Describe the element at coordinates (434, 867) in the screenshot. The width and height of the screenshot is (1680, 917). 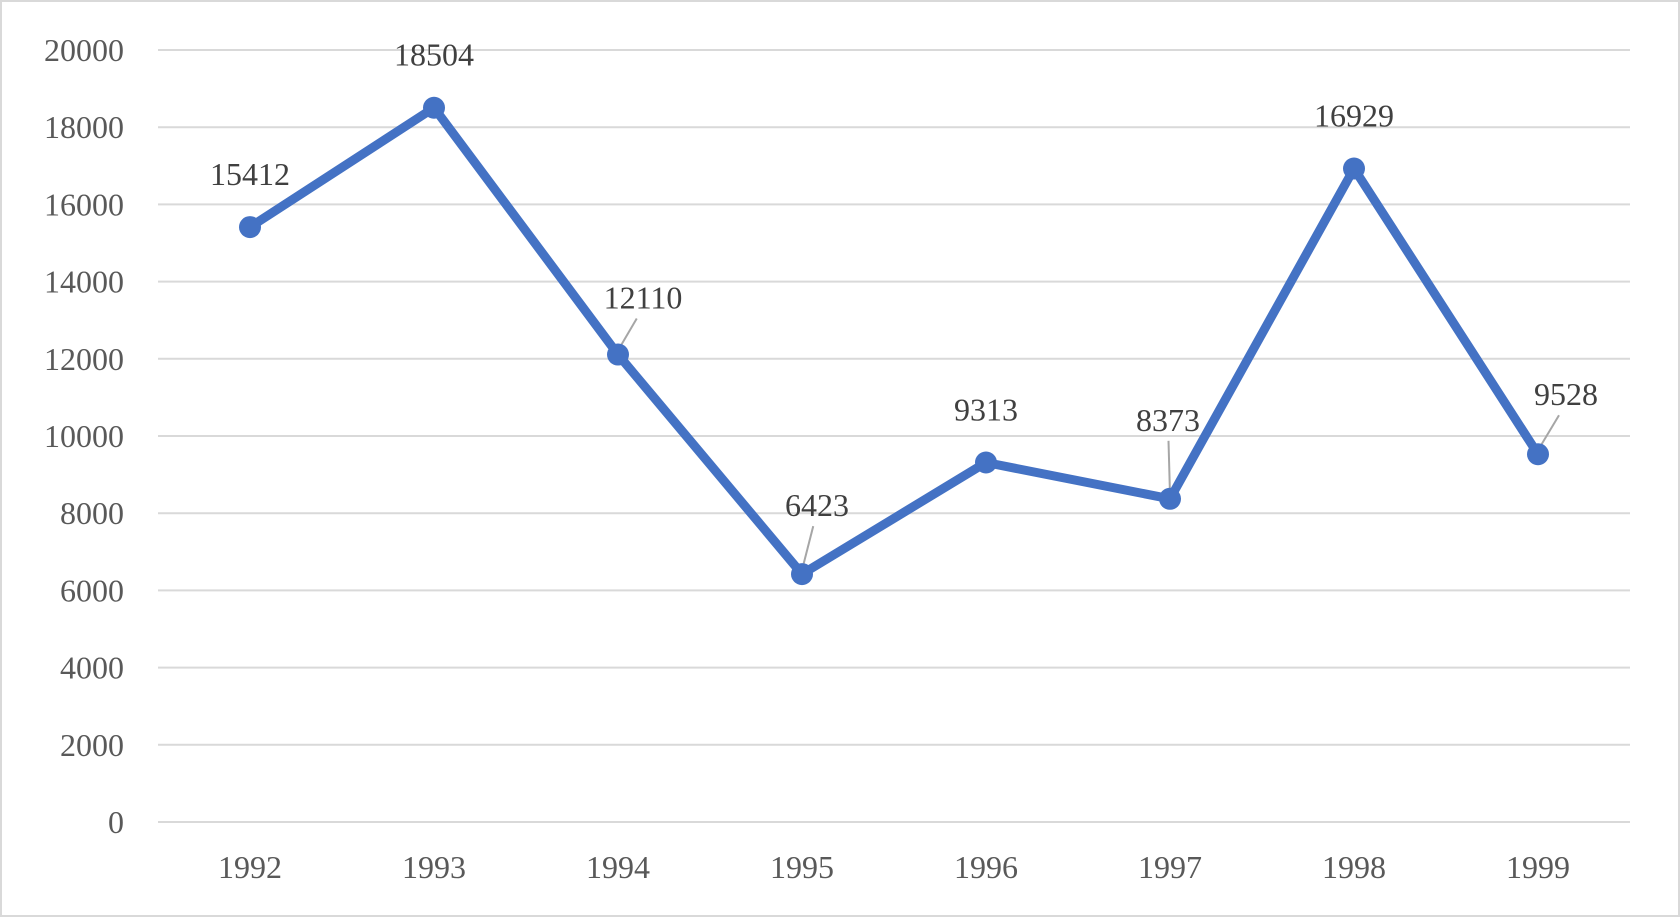
I see `x-tick-label: 1993` at that location.